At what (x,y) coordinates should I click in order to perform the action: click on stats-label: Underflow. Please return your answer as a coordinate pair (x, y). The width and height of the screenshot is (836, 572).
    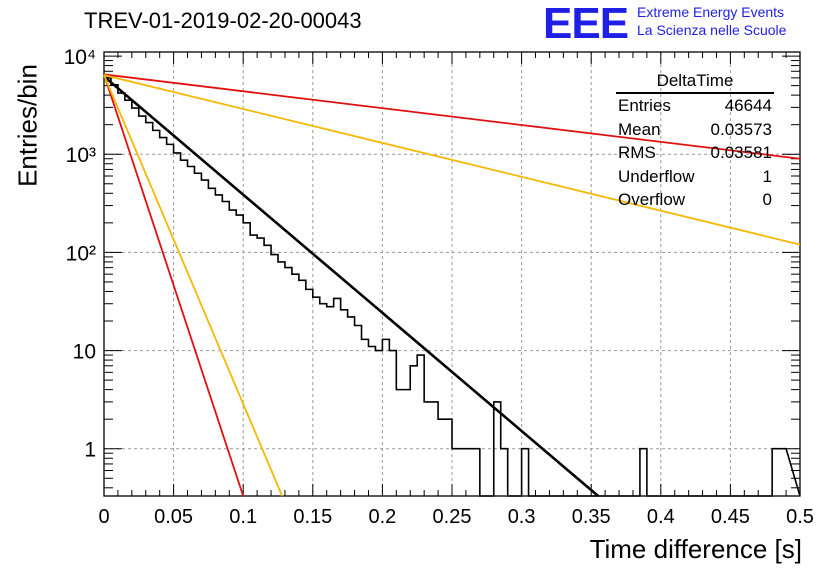
    Looking at the image, I should click on (656, 176).